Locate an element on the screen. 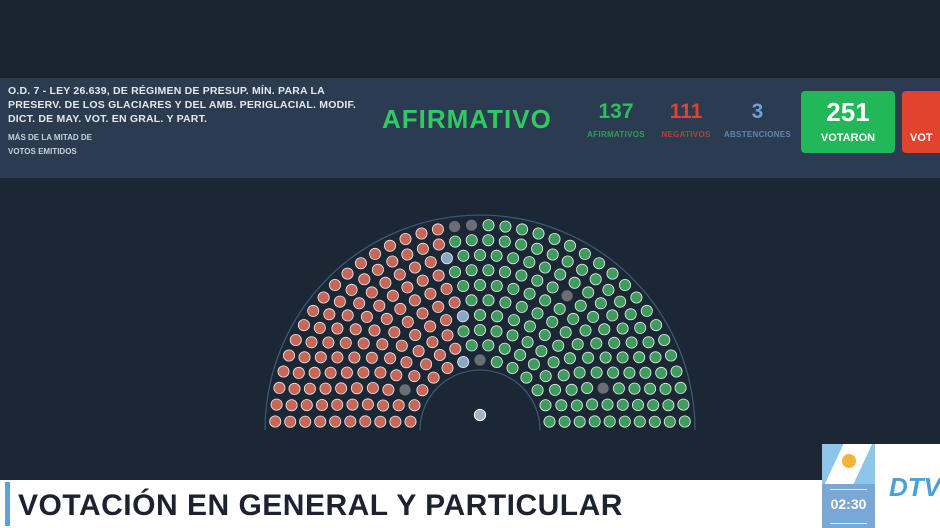 The height and width of the screenshot is (528, 940). abstenciones-count: 3 ABSTENCIONES is located at coordinates (757, 119).